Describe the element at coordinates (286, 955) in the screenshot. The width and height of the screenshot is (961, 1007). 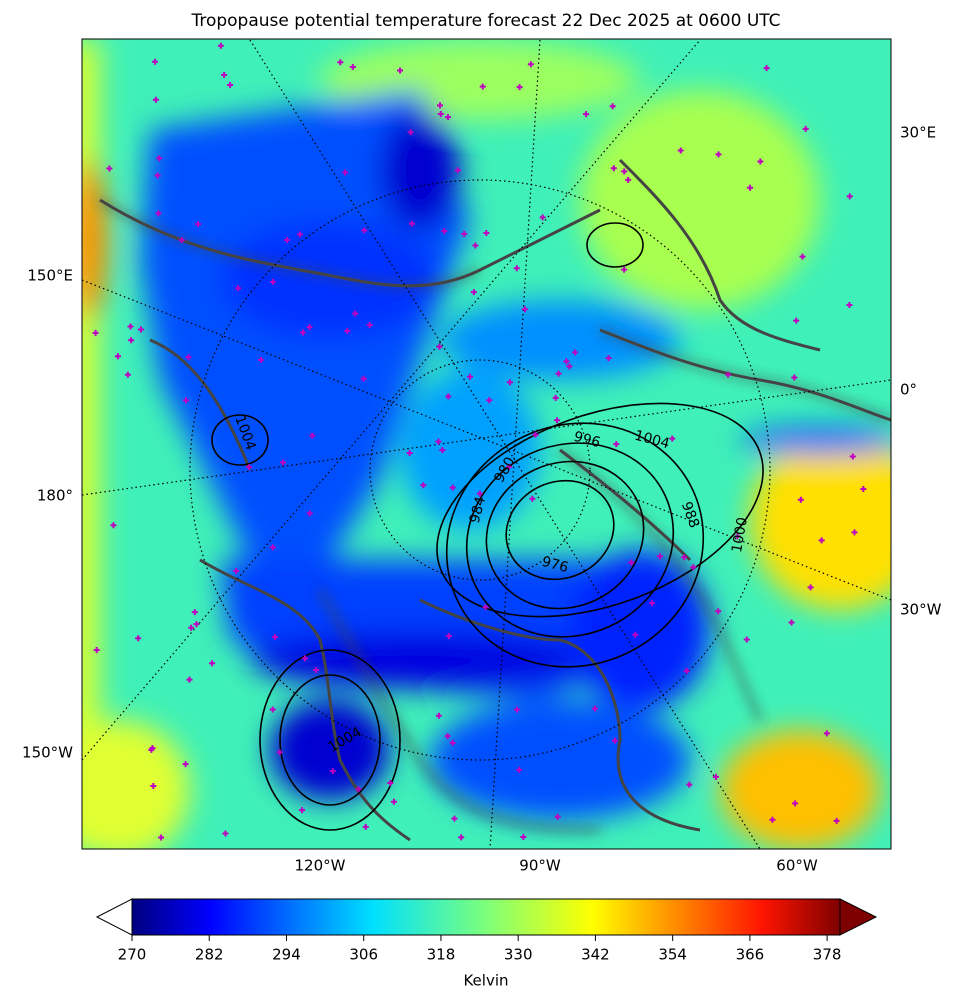
I see `colorbar-tick-label: 294` at that location.